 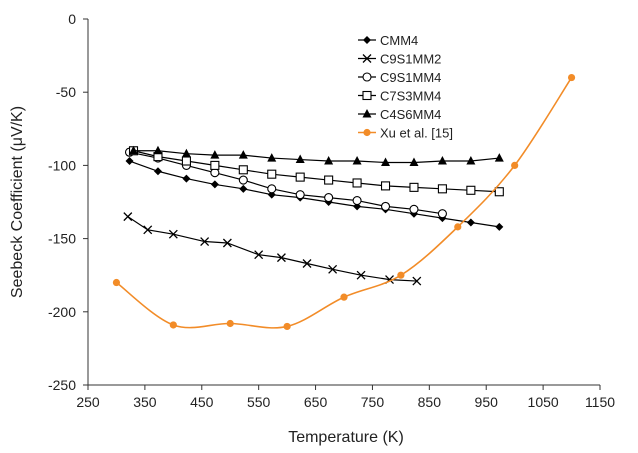 I want to click on y-tick-label: -200, so click(x=62, y=312).